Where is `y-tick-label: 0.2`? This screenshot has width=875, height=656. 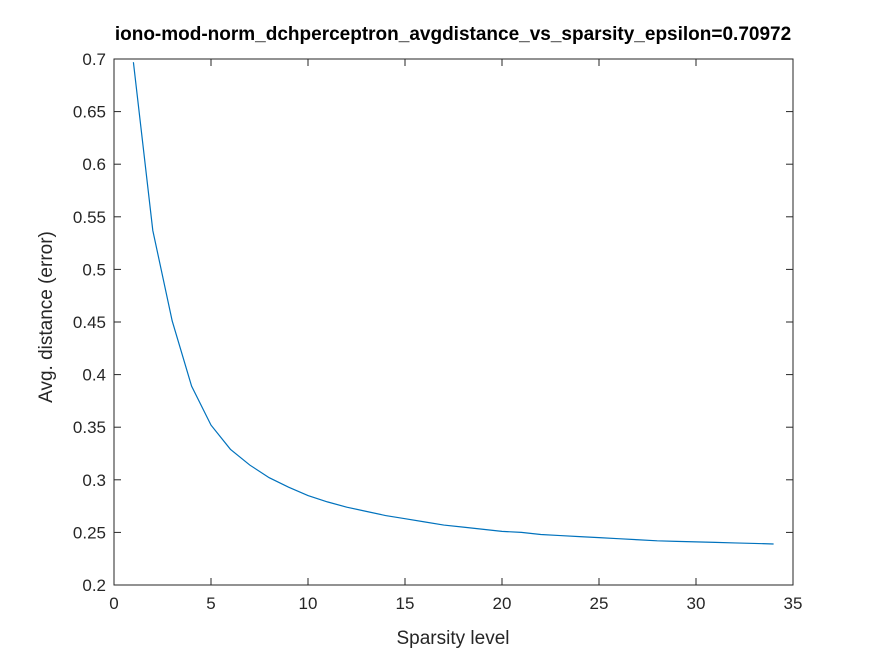 y-tick-label: 0.2 is located at coordinates (94, 585).